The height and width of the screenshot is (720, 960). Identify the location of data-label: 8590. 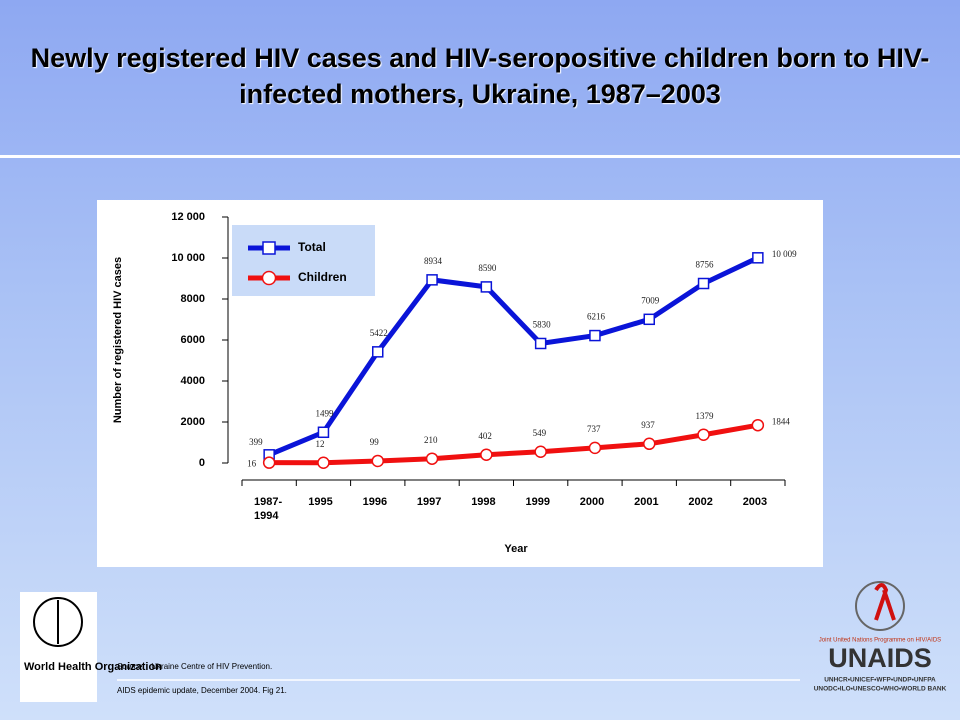
(487, 268).